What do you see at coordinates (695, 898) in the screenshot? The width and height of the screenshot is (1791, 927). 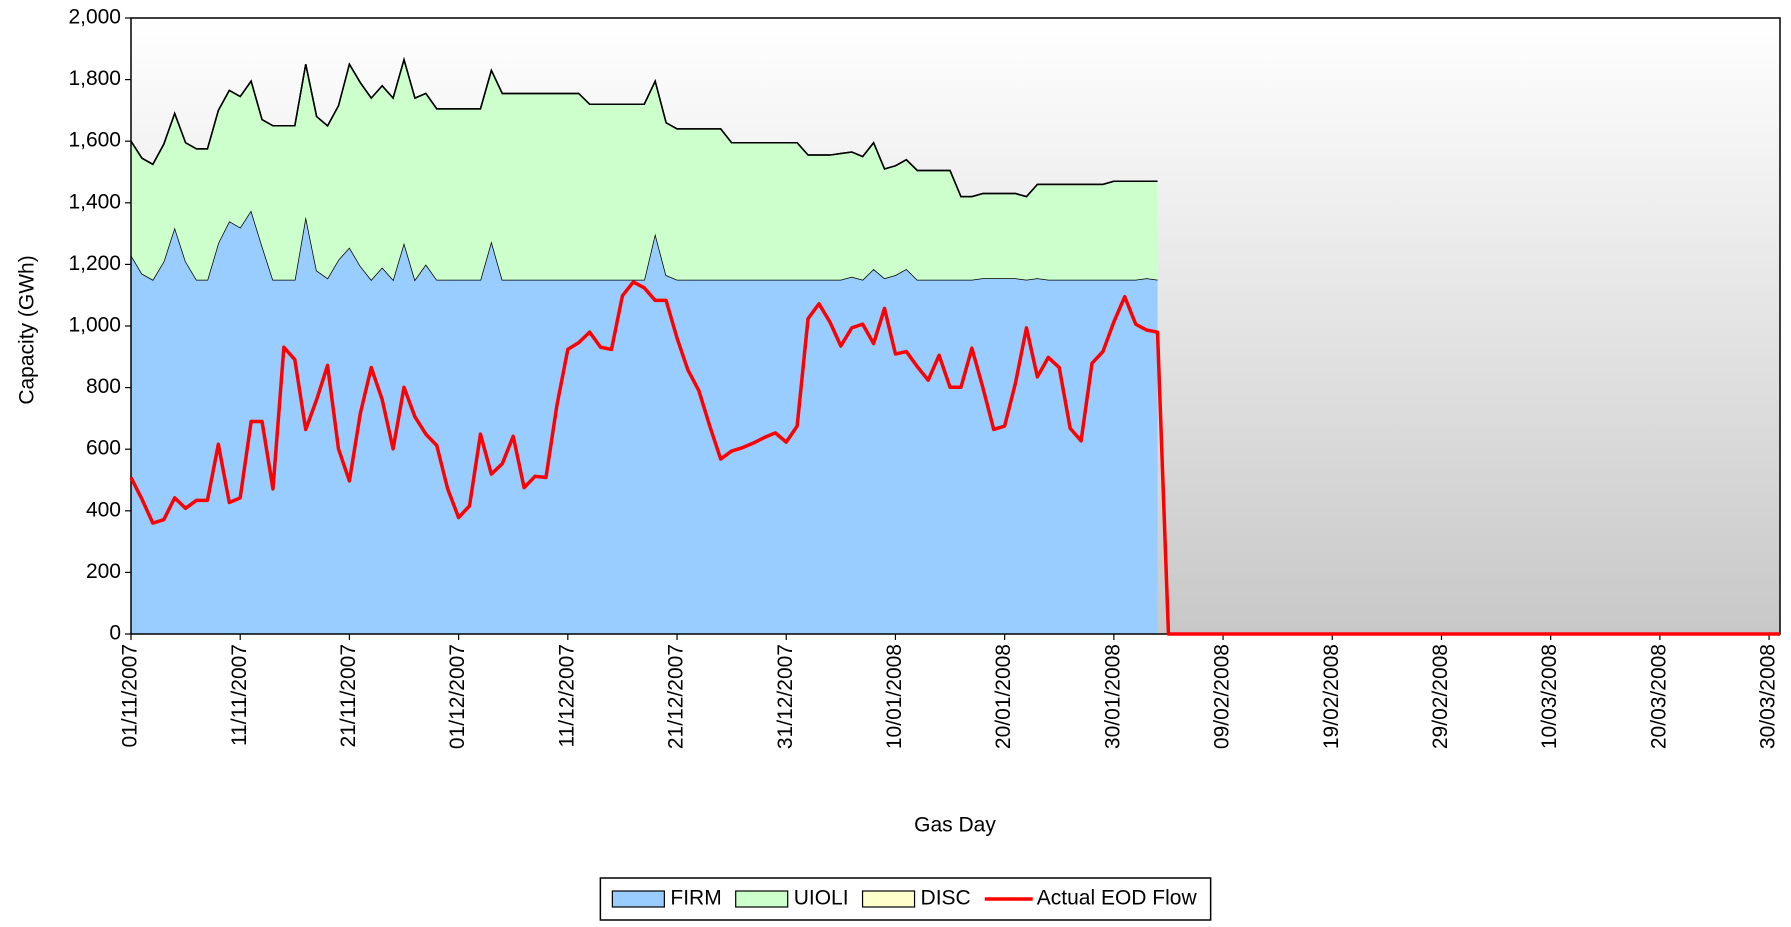 I see `legend-label: FIRM` at bounding box center [695, 898].